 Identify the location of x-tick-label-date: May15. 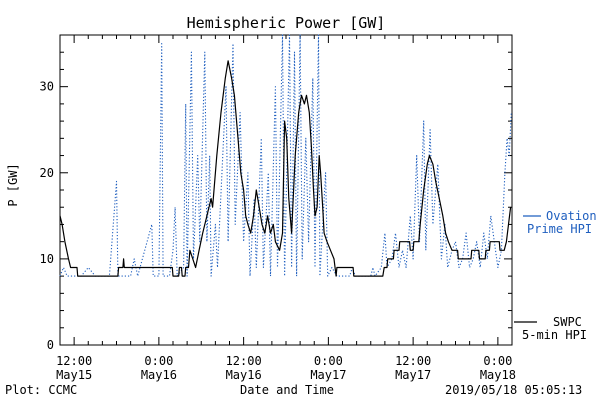
(74, 375).